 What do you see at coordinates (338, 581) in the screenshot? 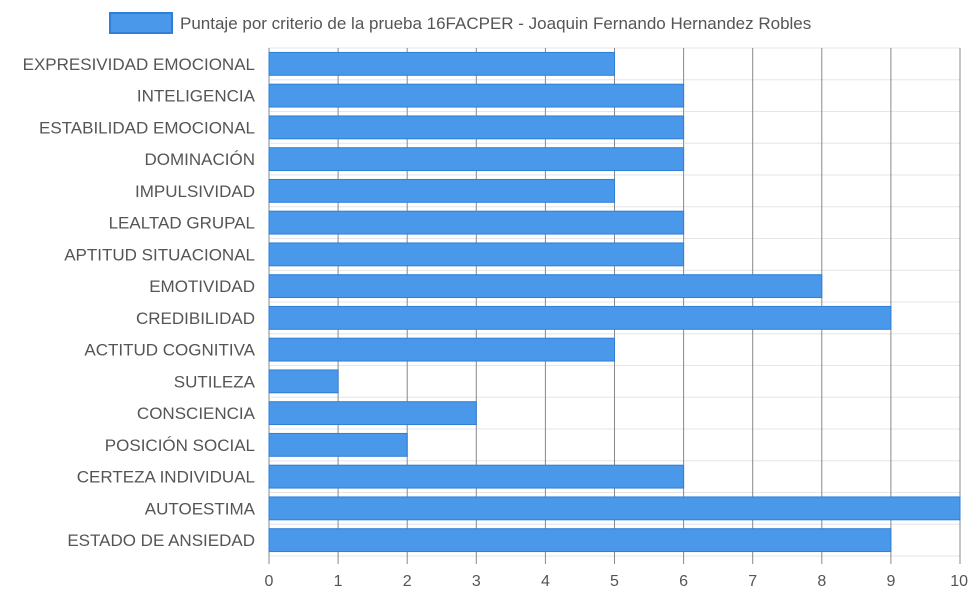
I see `x-tick-label: 1` at bounding box center [338, 581].